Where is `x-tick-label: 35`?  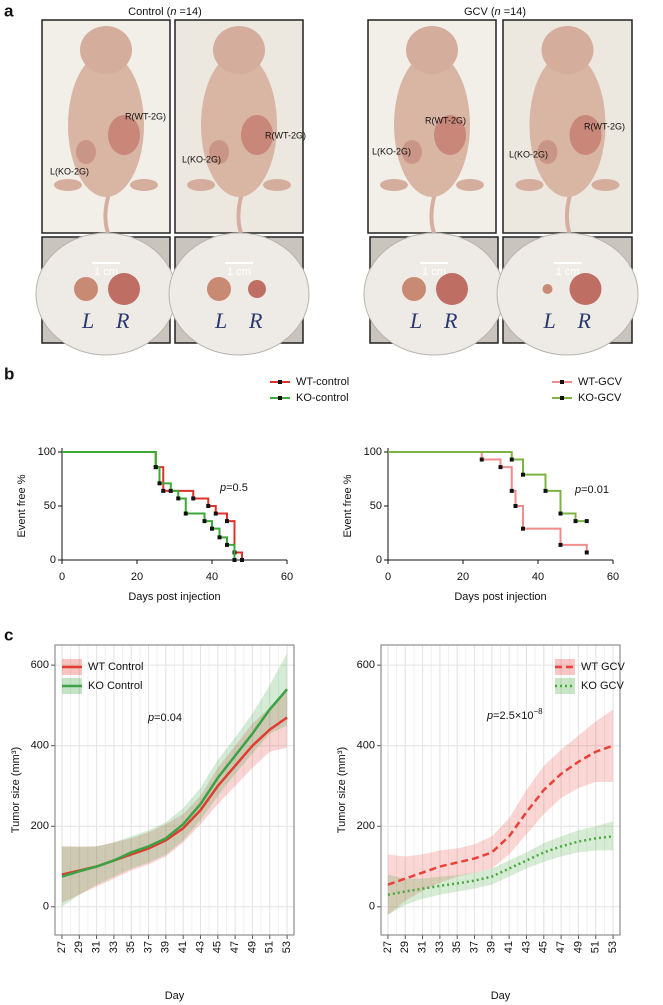 x-tick-label: 35 is located at coordinates (457, 947).